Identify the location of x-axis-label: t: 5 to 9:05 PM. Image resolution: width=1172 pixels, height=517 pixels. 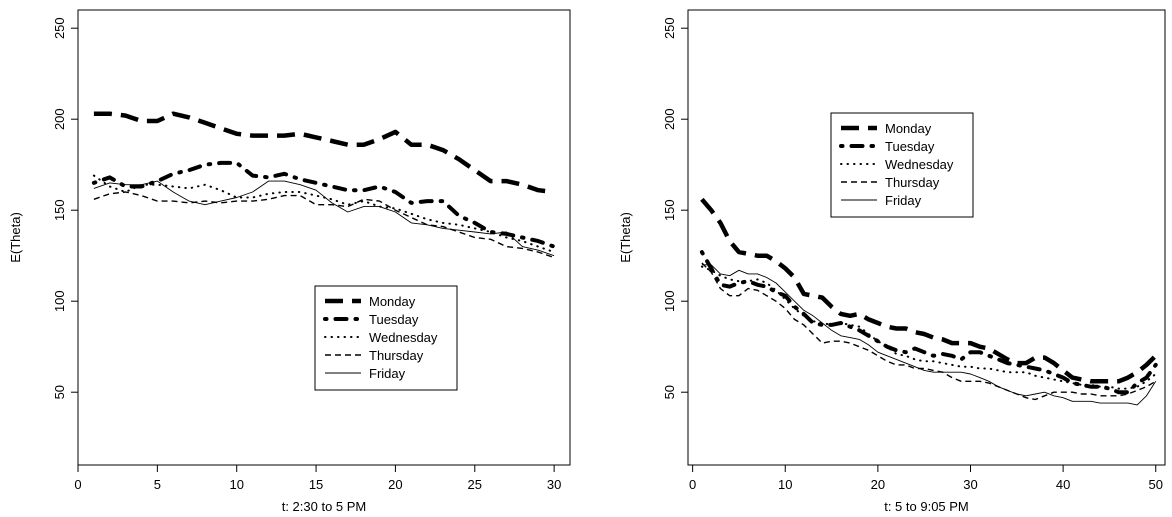
(926, 506).